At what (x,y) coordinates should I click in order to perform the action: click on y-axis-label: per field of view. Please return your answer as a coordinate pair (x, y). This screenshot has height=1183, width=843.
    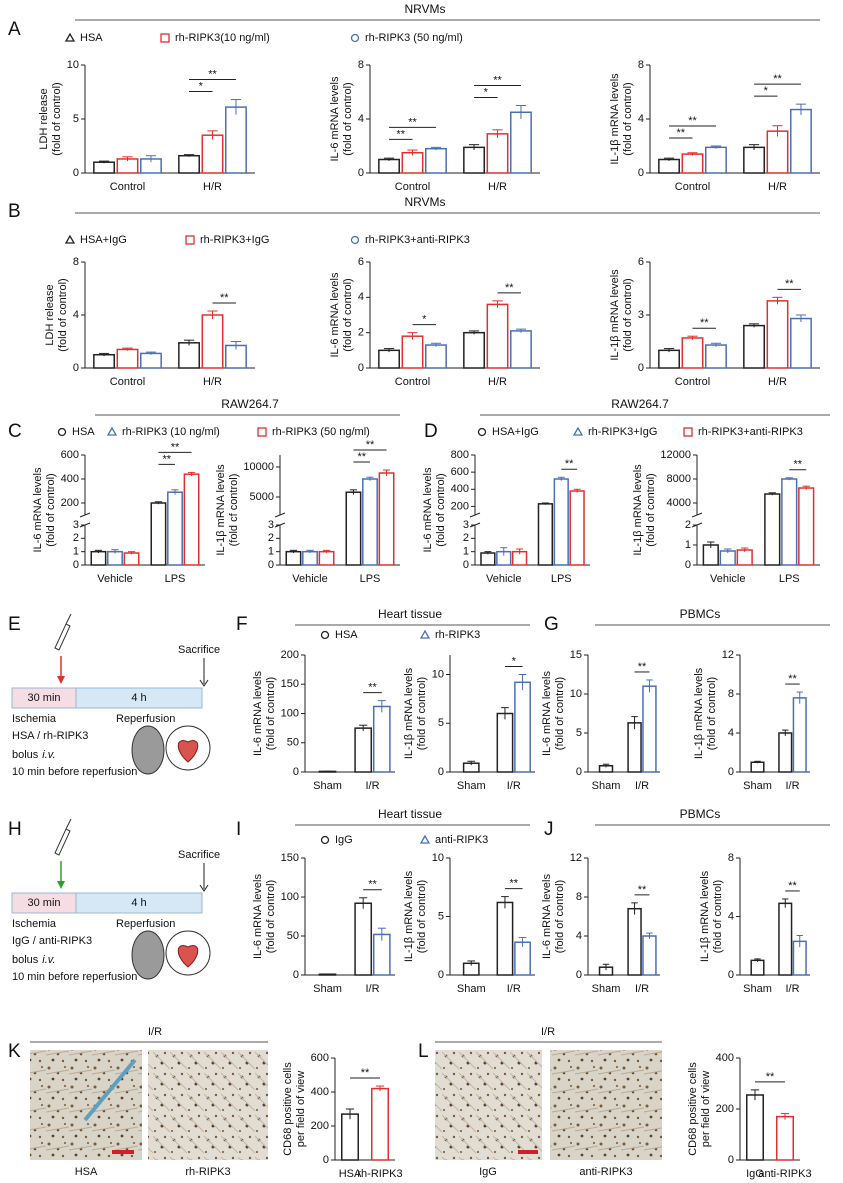
    Looking at the image, I should click on (706, 1109).